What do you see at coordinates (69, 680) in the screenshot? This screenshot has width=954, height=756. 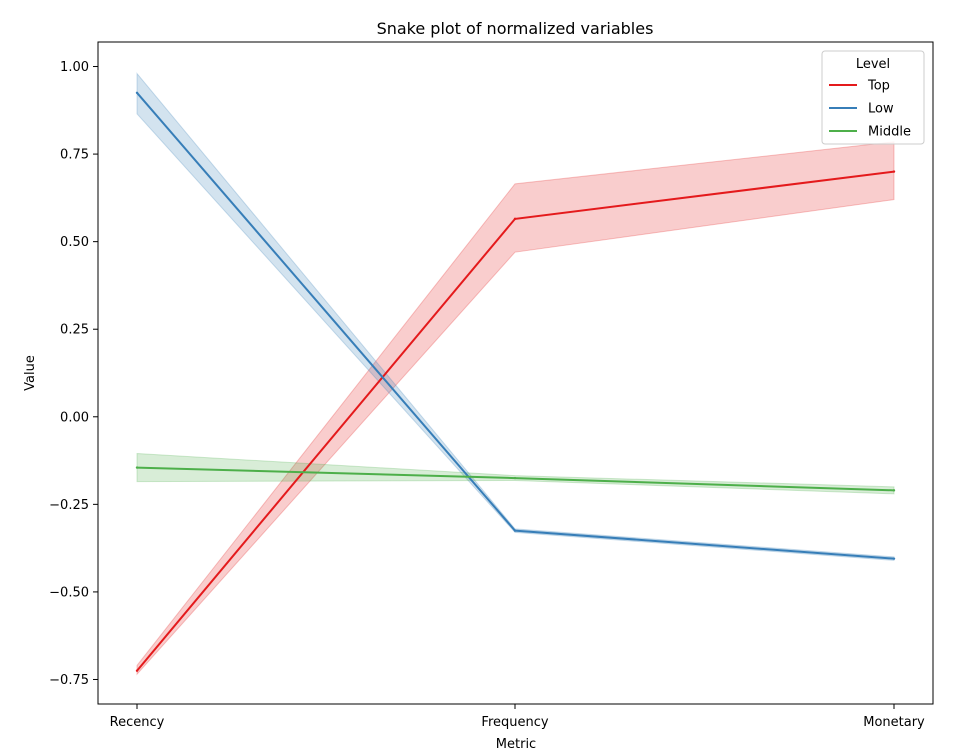 I see `y-tick-label: −0.75` at bounding box center [69, 680].